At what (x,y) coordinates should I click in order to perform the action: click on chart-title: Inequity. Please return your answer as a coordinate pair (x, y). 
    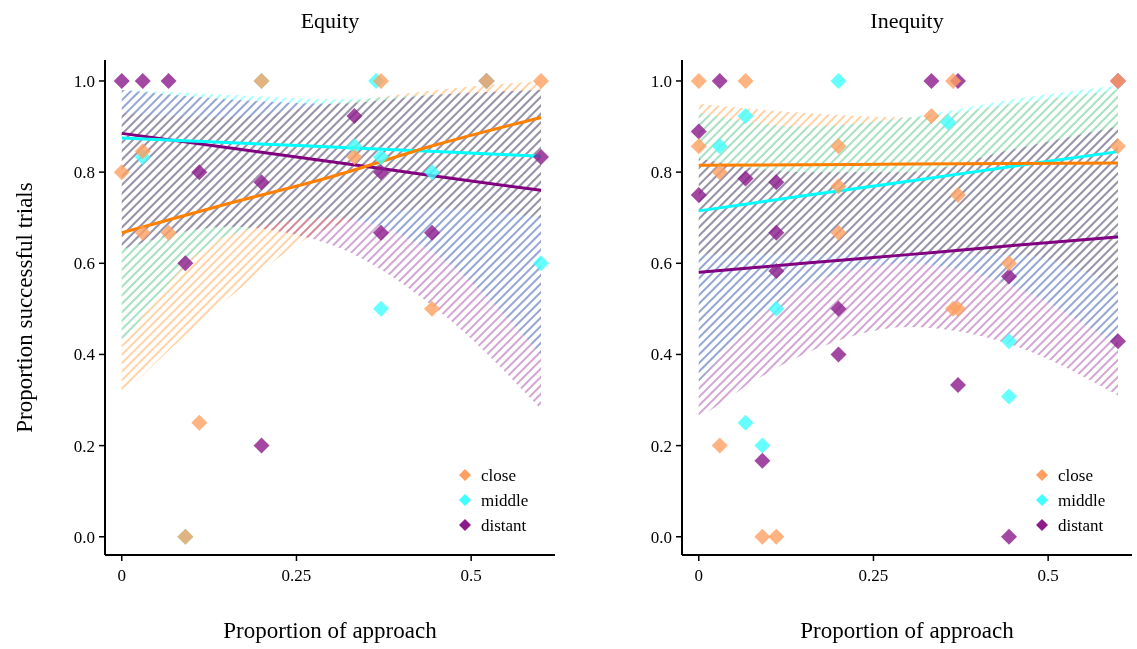
    Looking at the image, I should click on (907, 20).